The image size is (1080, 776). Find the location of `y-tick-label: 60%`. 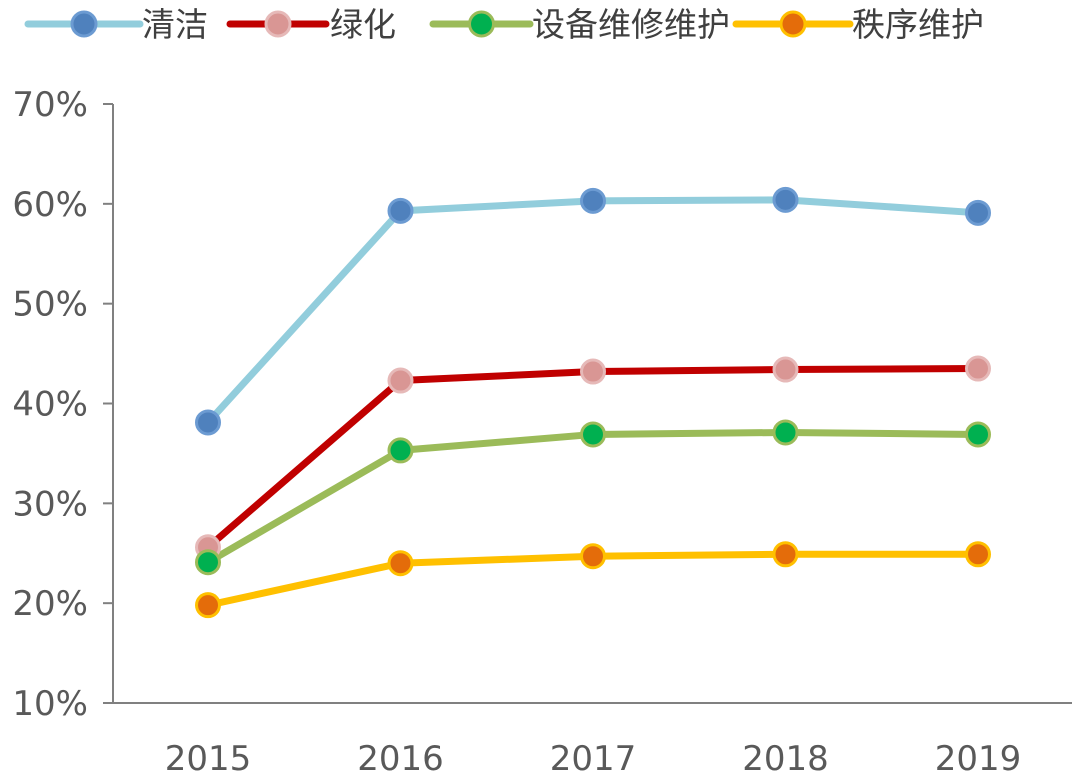

y-tick-label: 60% is located at coordinates (50, 205).